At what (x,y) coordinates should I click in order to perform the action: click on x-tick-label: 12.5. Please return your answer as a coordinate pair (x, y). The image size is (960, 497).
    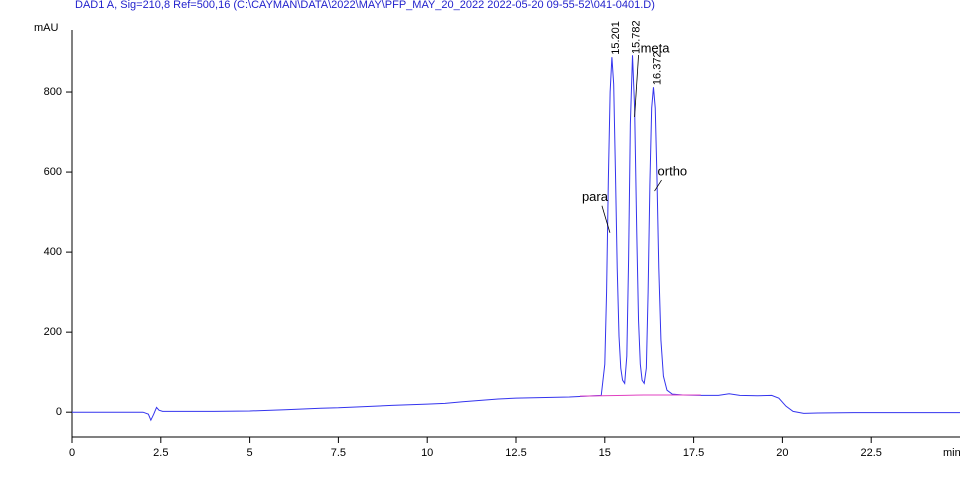
    Looking at the image, I should click on (515, 453).